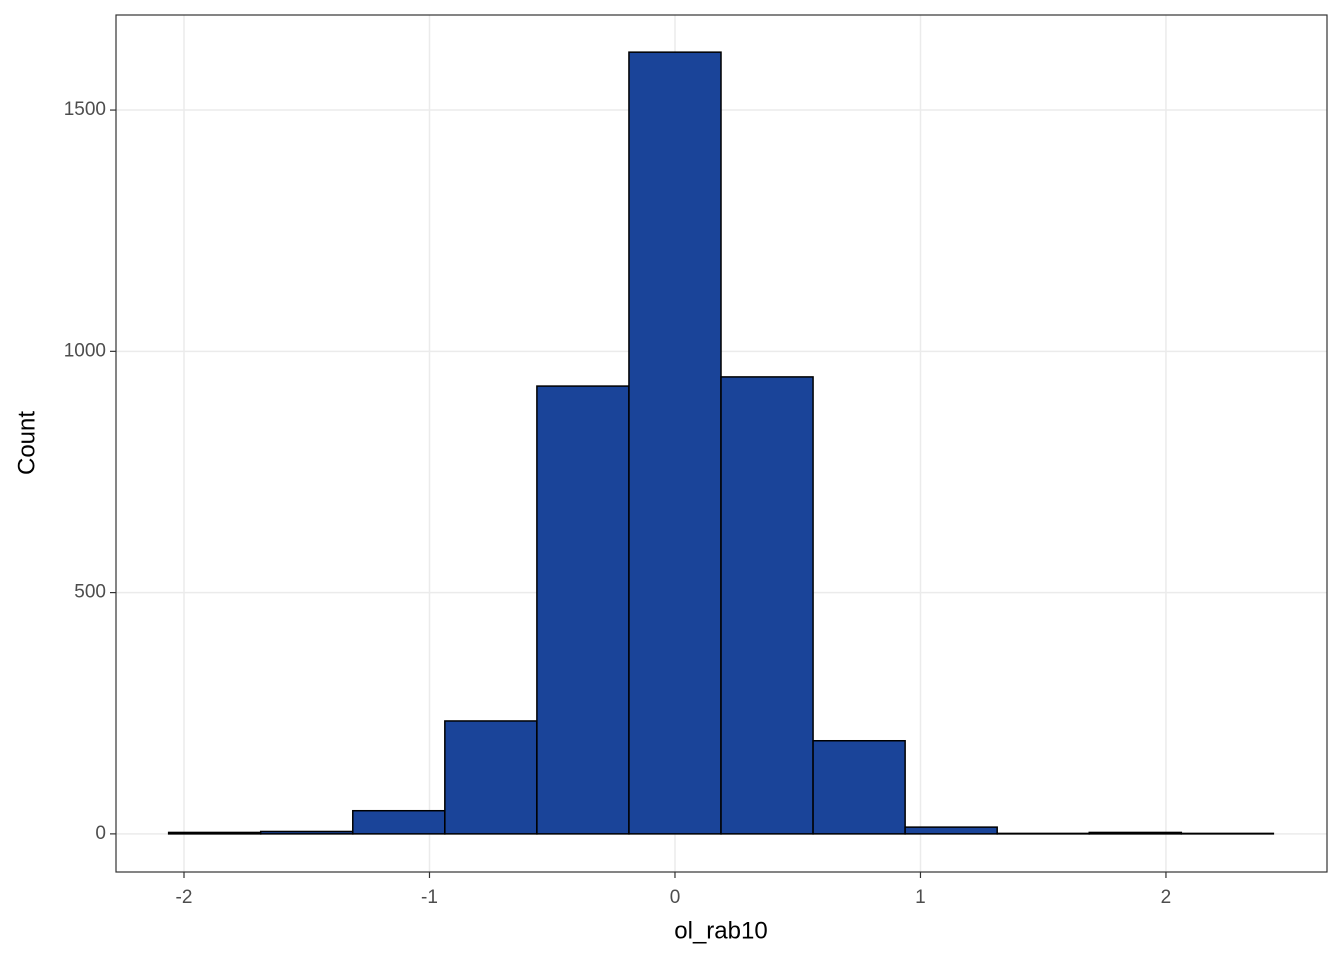 Image resolution: width=1344 pixels, height=960 pixels. I want to click on x-tick-label: 1, so click(920, 897).